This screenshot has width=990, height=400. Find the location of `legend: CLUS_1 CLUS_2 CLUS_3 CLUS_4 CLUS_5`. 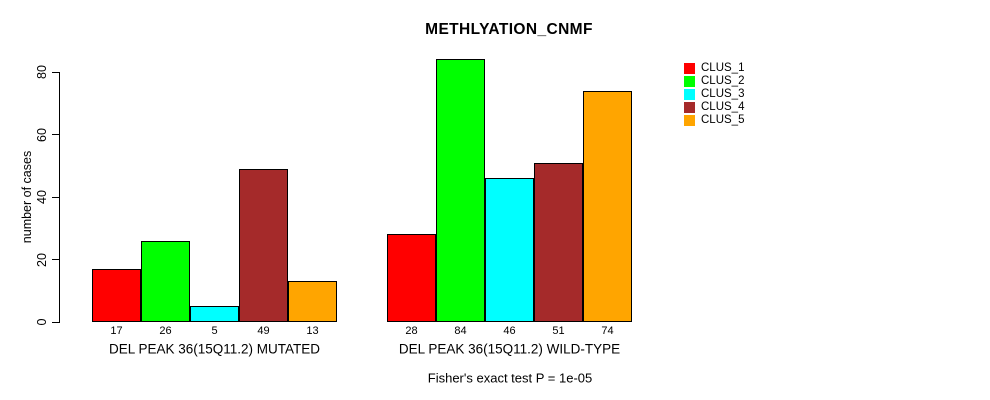

legend: CLUS_1 CLUS_2 CLUS_3 CLUS_4 CLUS_5 is located at coordinates (714, 94).